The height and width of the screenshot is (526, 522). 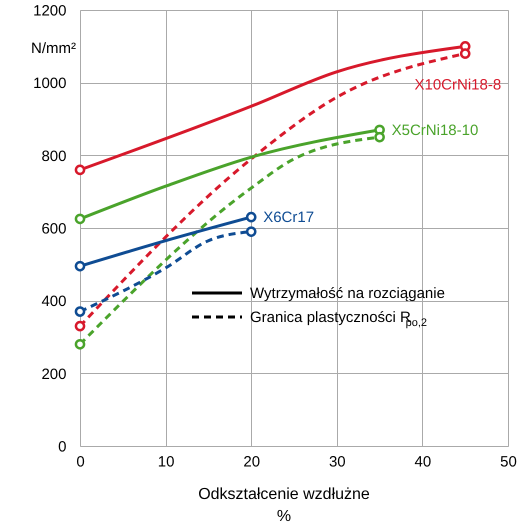 I want to click on y-tick-label: 1000, so click(x=49, y=83).